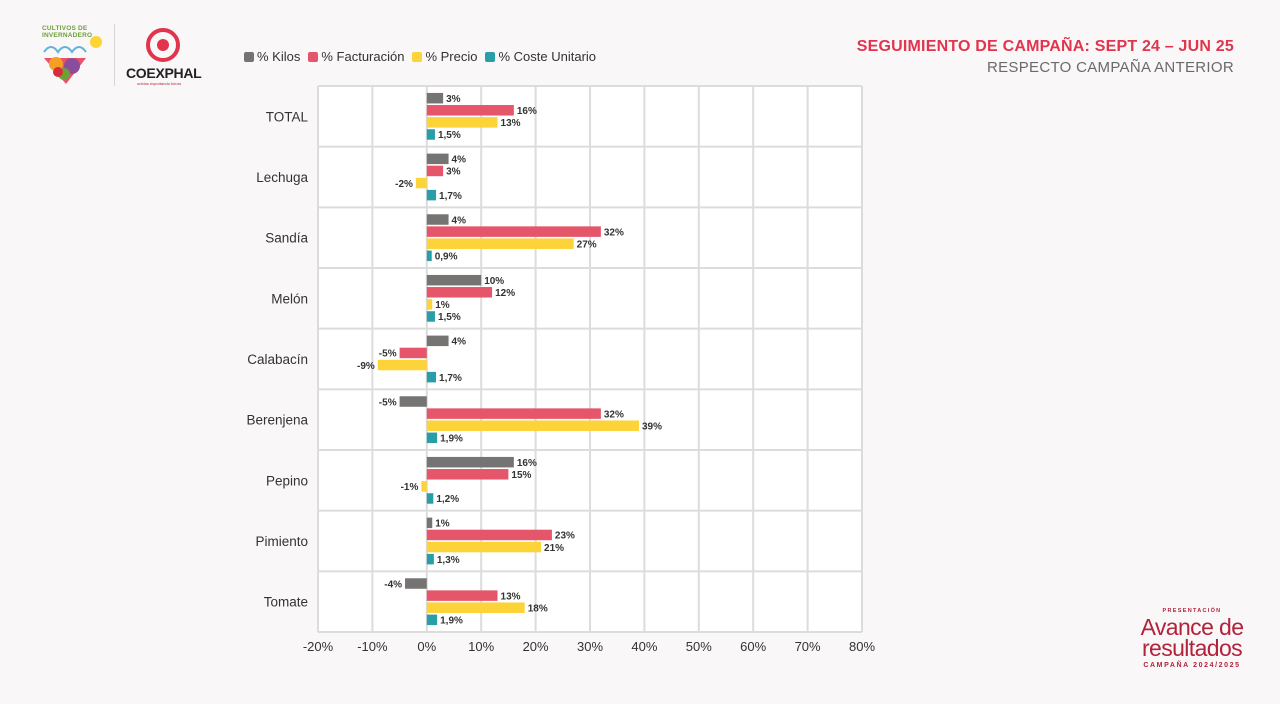 The width and height of the screenshot is (1280, 704). Describe the element at coordinates (432, 620) in the screenshot. I see `bar-coste-unitario-tomate` at that location.